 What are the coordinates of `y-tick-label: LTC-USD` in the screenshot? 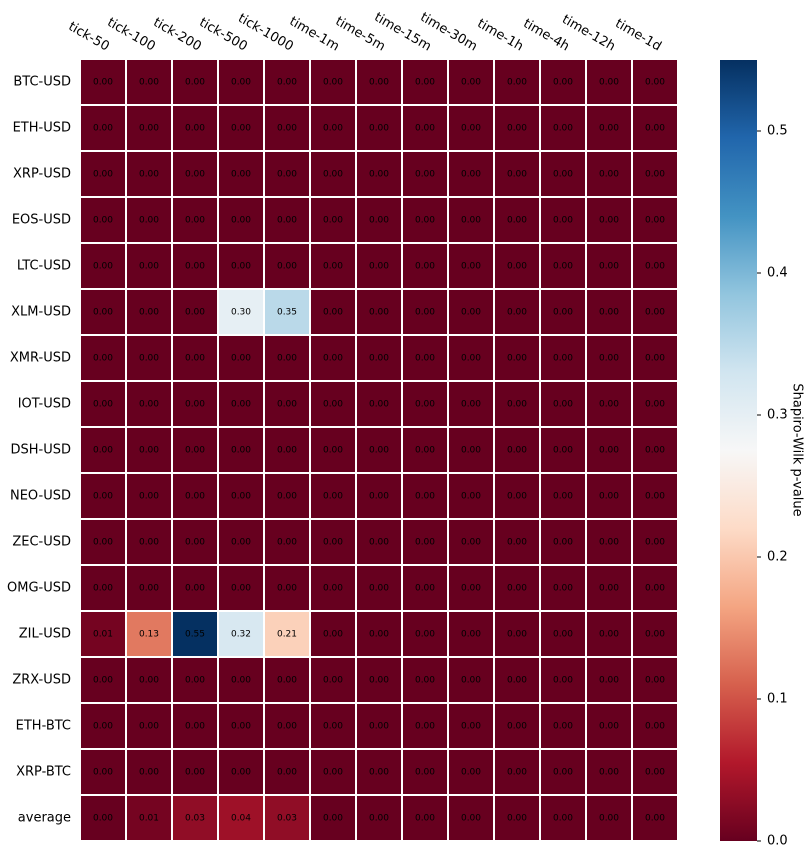 It's located at (44, 266).